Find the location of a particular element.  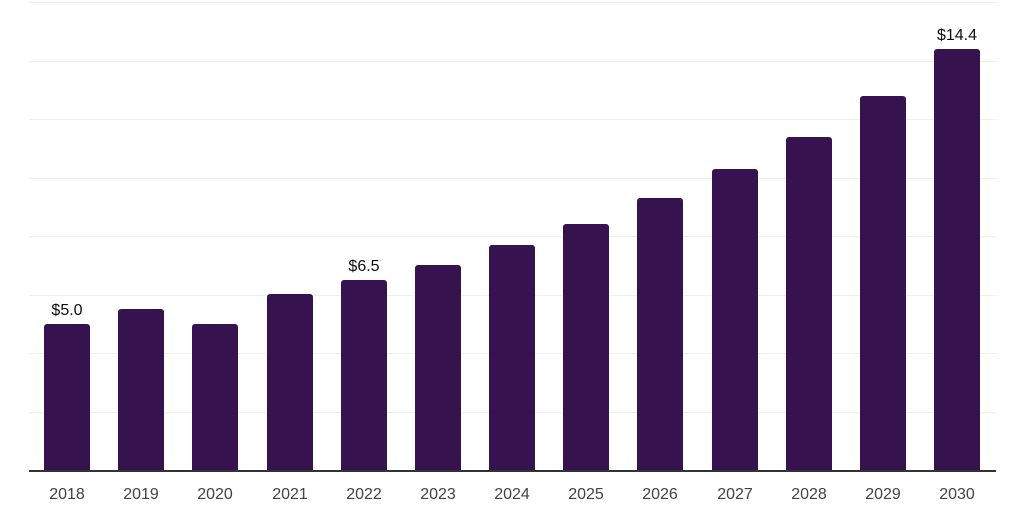

x-tick-label-2027: 2027 is located at coordinates (735, 494).